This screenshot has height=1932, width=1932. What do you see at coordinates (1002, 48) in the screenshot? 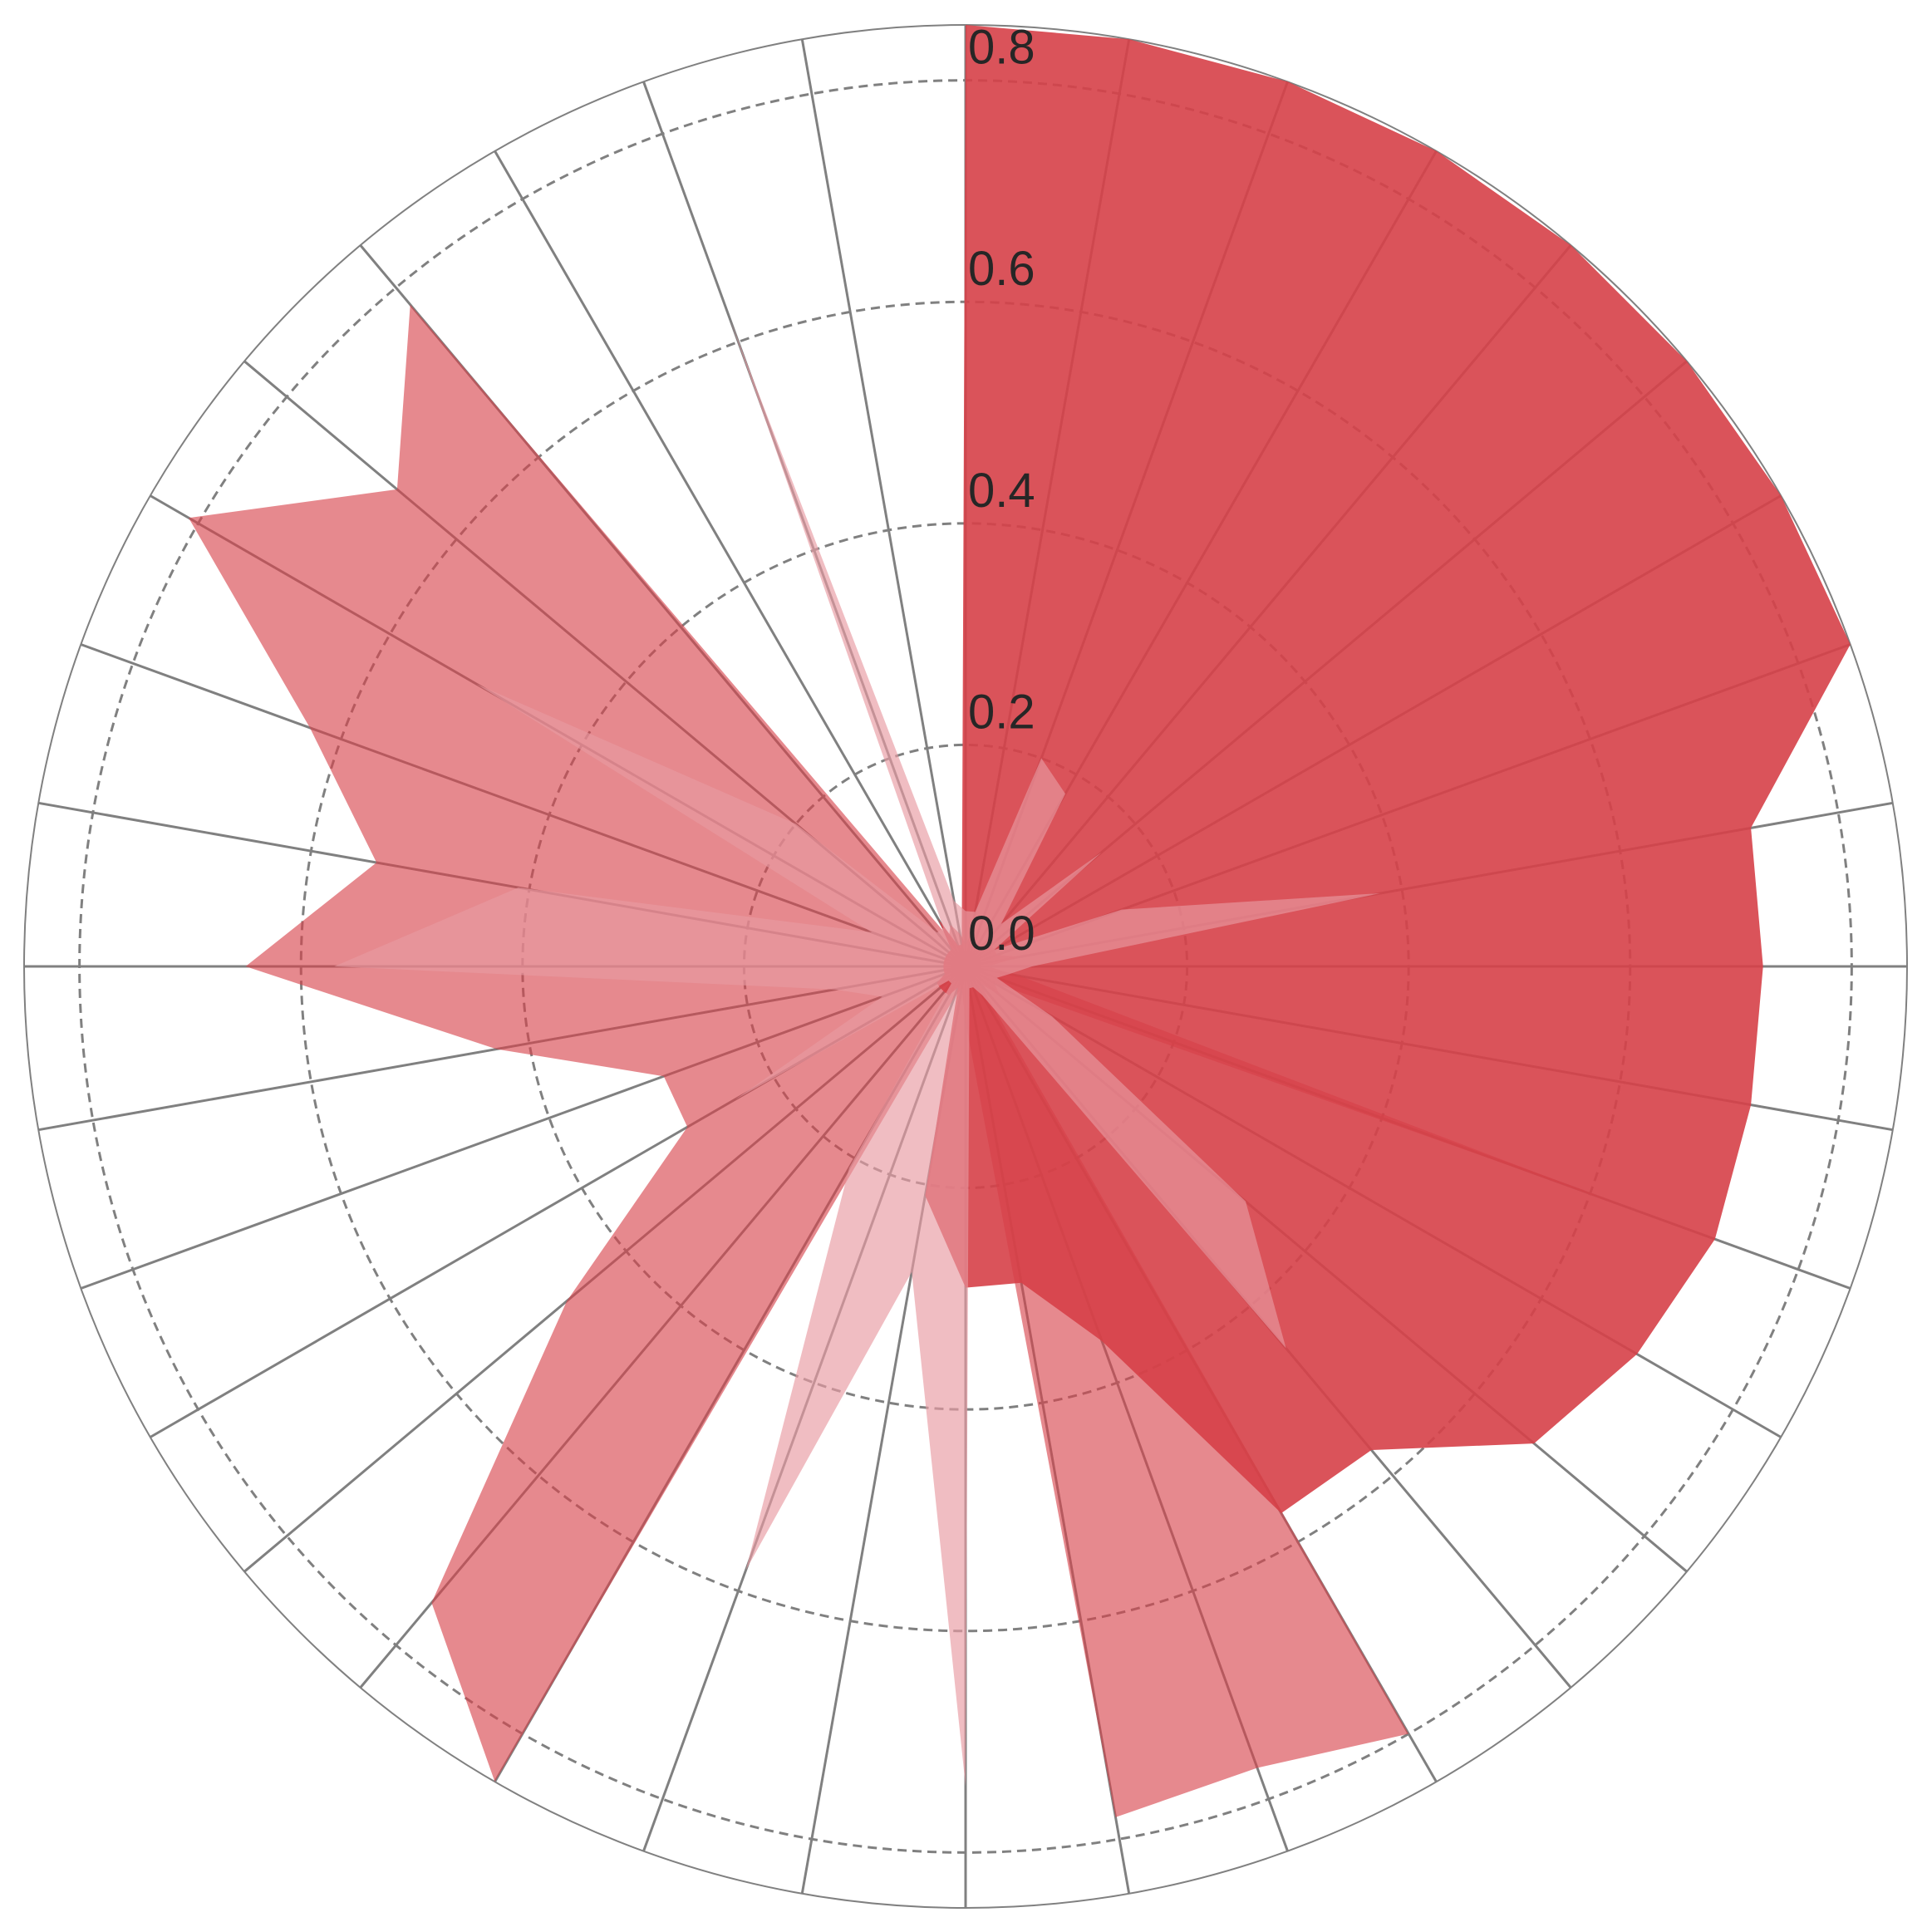
I see `r-tick-label: 0.8` at bounding box center [1002, 48].